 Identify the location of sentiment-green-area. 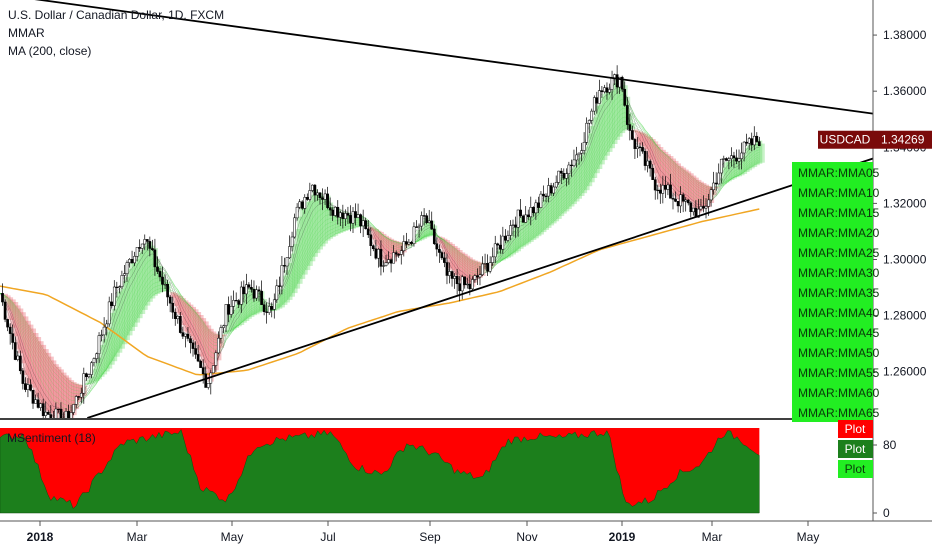
(380, 471).